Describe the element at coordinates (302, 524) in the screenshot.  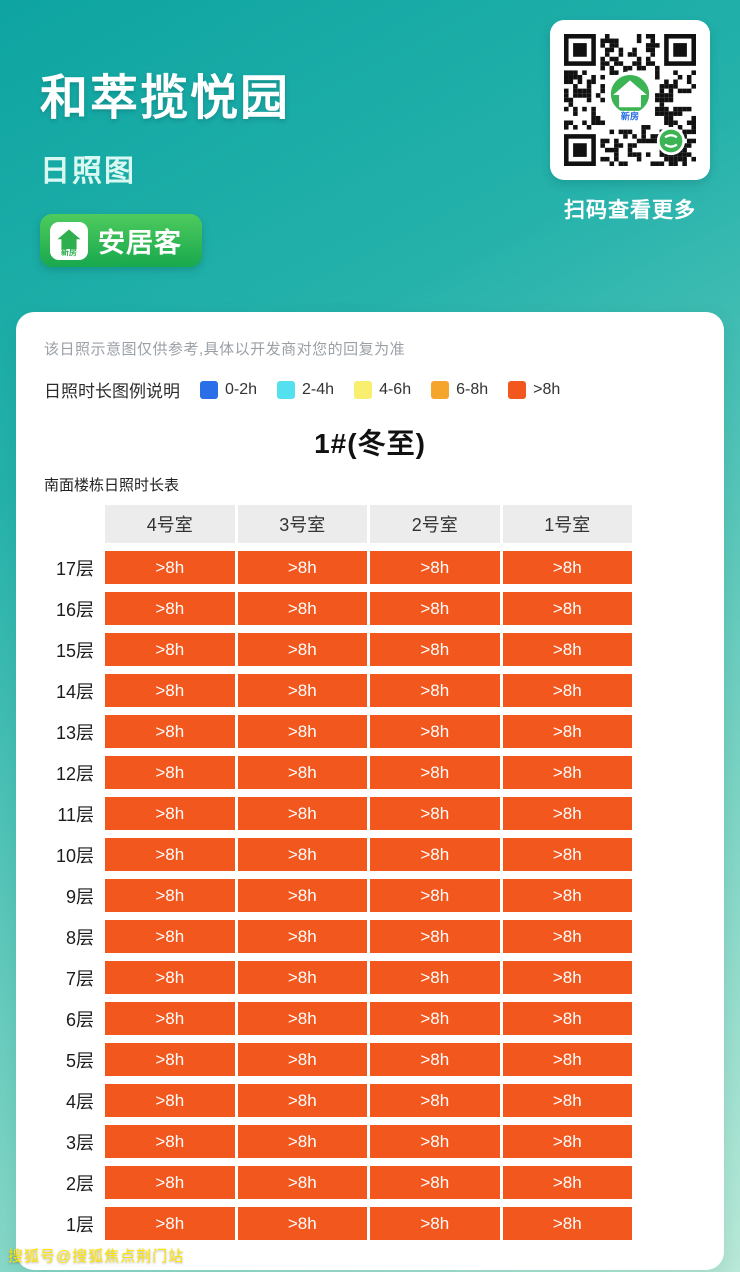
I see `column-header: 3号室` at that location.